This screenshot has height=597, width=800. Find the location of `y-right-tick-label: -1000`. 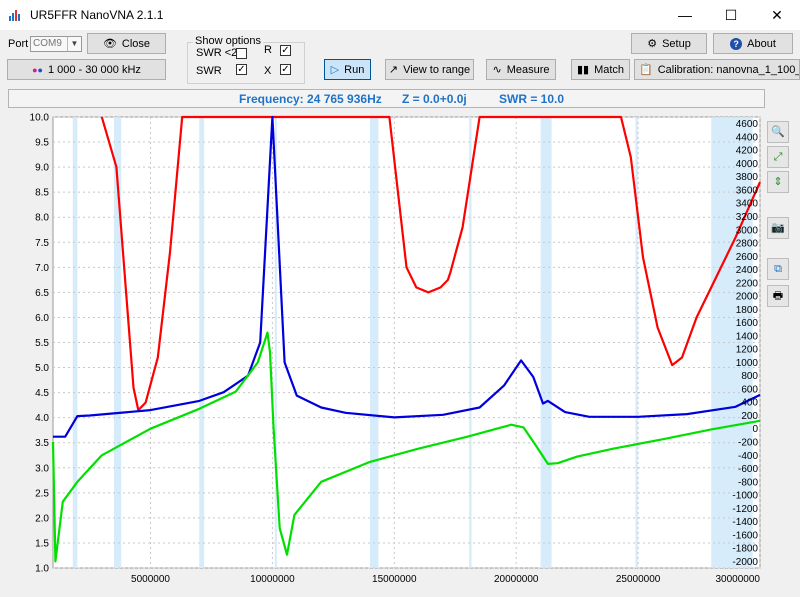

y-right-tick-label: -1000 is located at coordinates (745, 496).